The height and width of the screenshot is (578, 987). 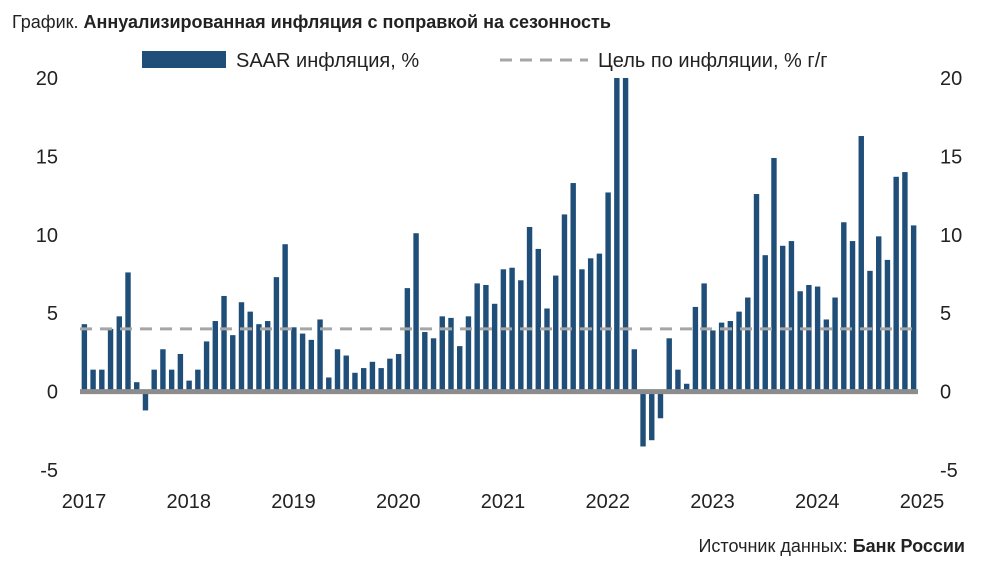 I want to click on y-tick-label-right: 10, so click(x=951, y=236).